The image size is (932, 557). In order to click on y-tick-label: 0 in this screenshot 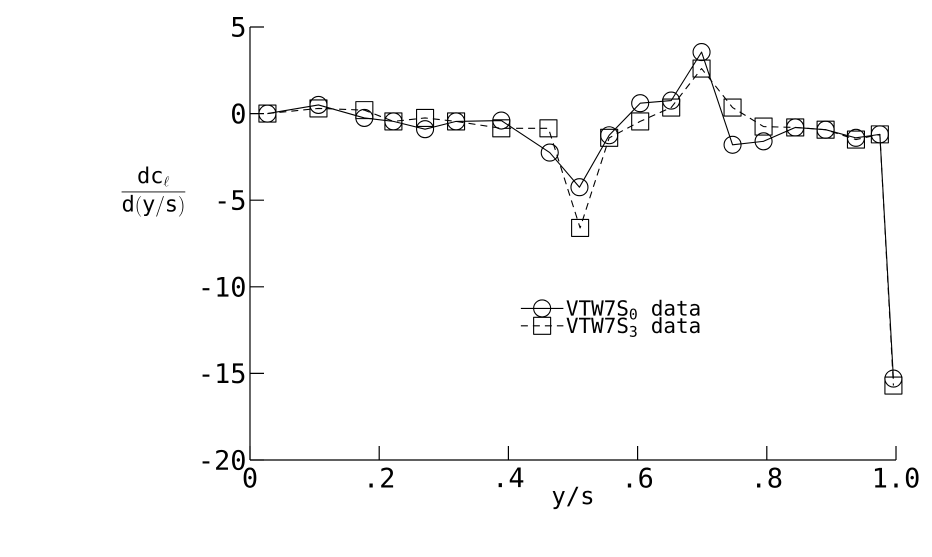, I will do `click(238, 113)`.